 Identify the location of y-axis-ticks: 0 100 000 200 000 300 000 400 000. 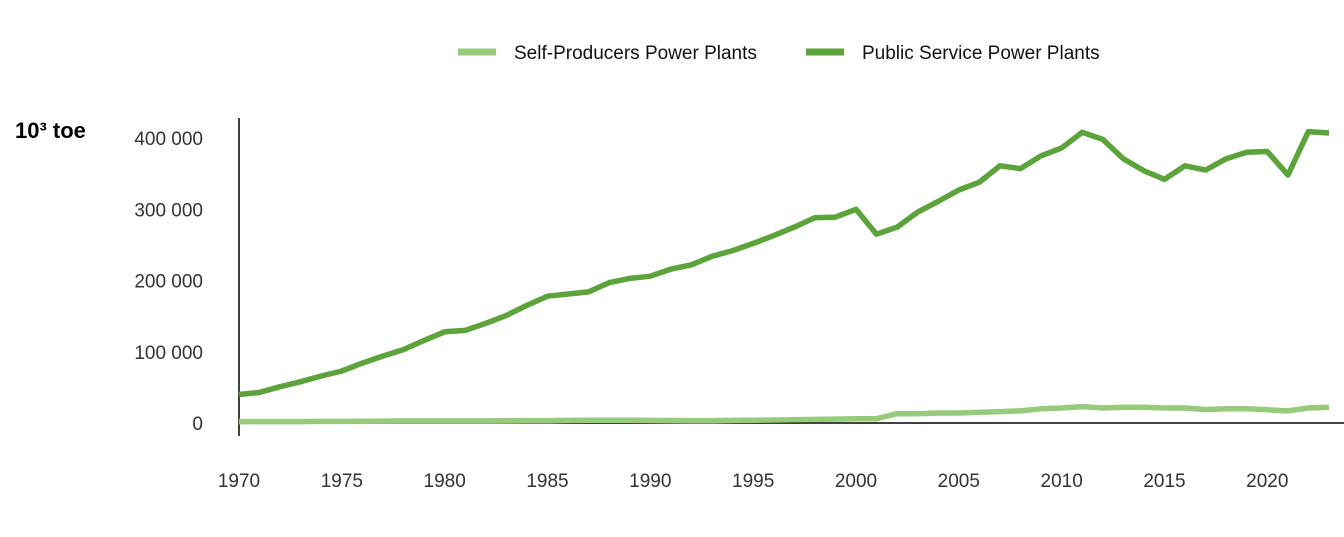
(168, 282).